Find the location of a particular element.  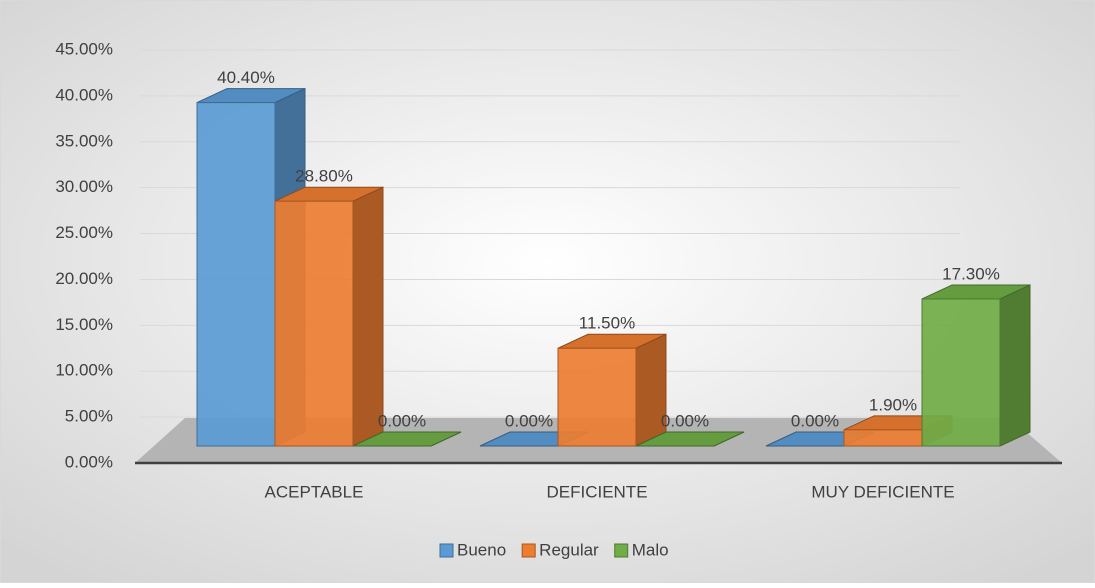

y-tick-label: 20.00% is located at coordinates (84, 278).